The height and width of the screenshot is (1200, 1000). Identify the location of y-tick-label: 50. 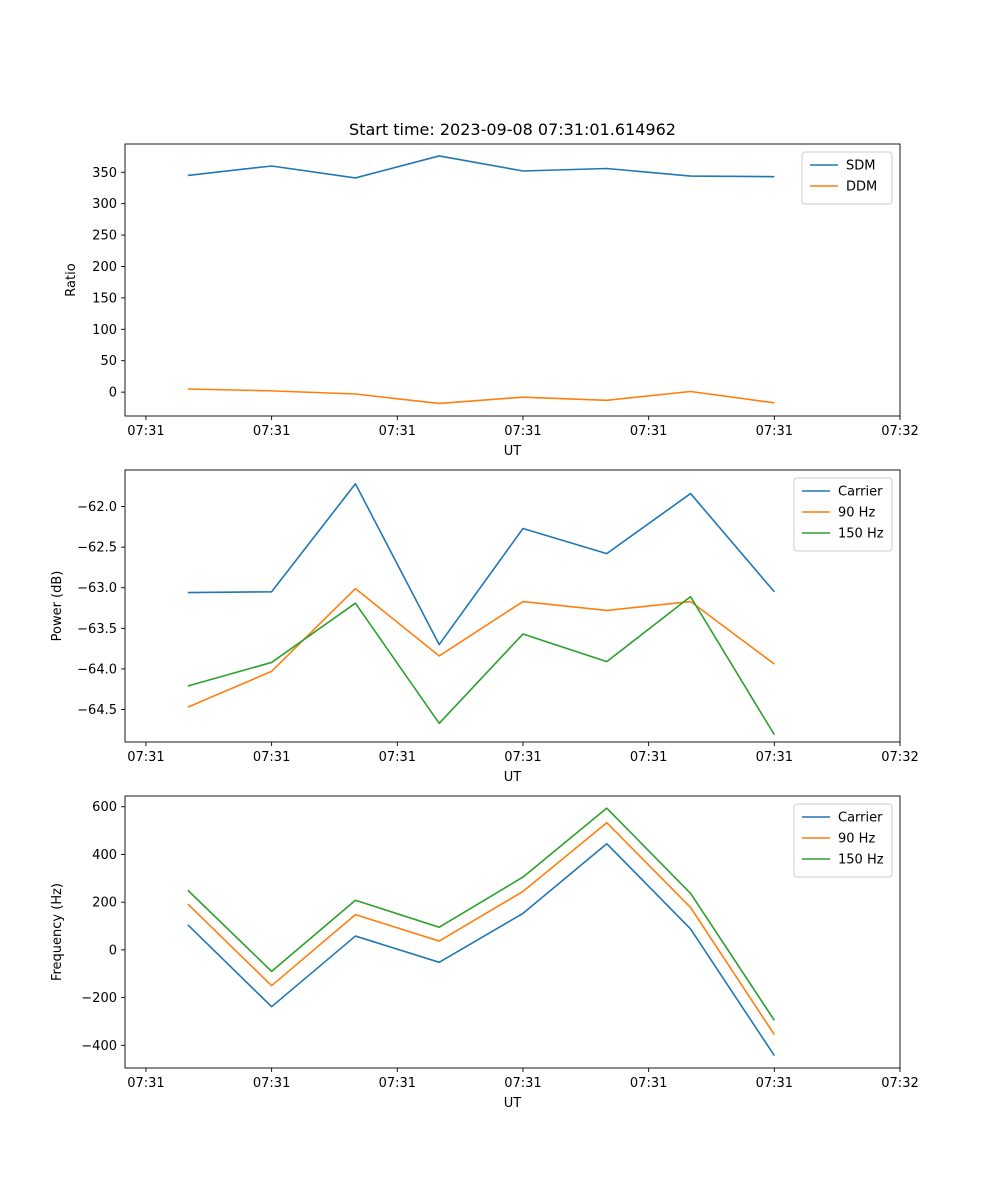
(108, 361).